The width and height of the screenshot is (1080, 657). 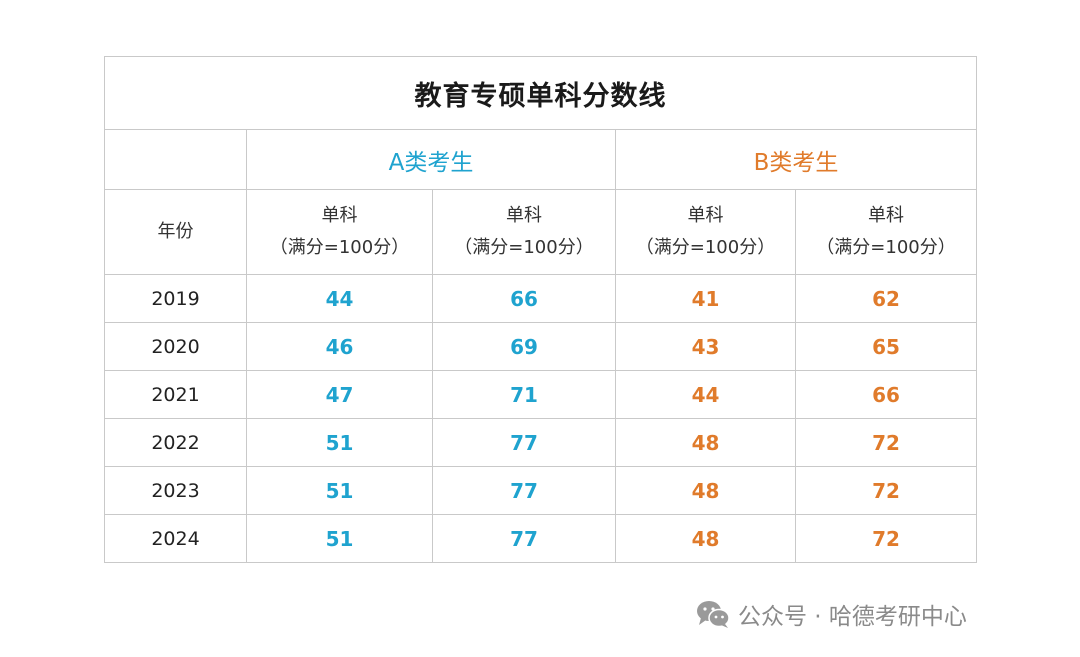 I want to click on table-row: 2020 46 69 43 65, so click(x=541, y=346).